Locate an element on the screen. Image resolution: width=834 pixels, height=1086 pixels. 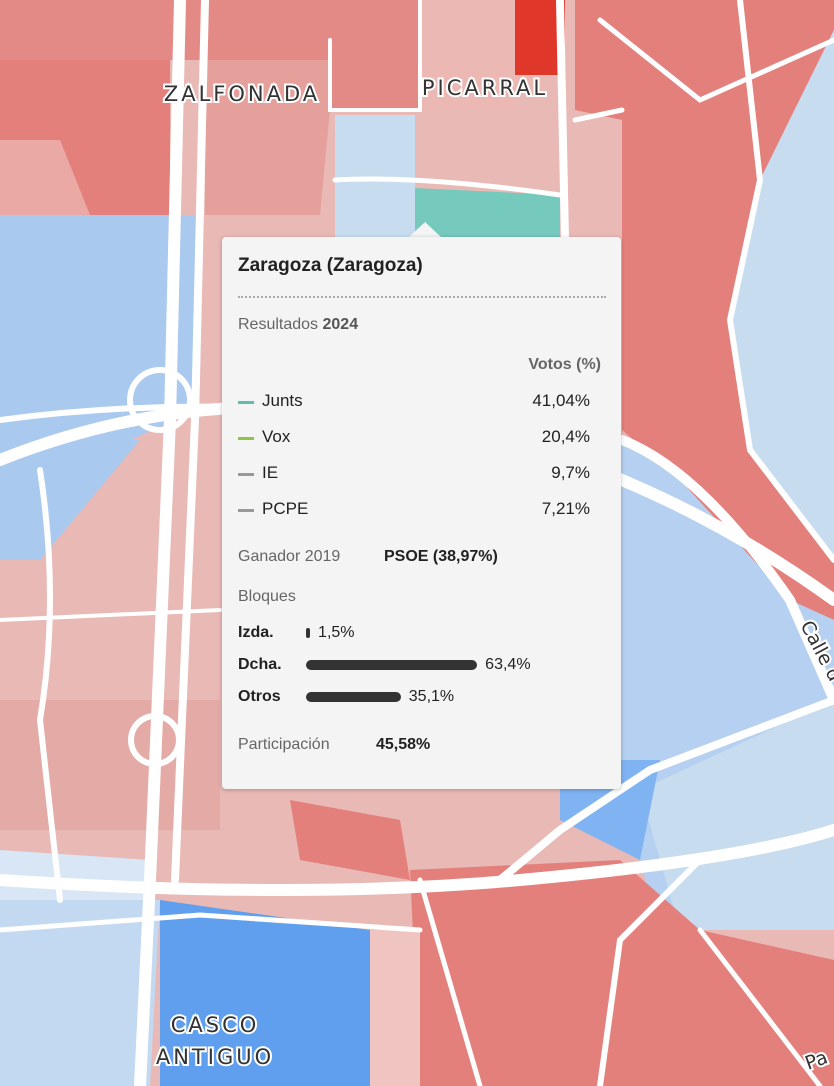
results-year: 2024 is located at coordinates (340, 324).